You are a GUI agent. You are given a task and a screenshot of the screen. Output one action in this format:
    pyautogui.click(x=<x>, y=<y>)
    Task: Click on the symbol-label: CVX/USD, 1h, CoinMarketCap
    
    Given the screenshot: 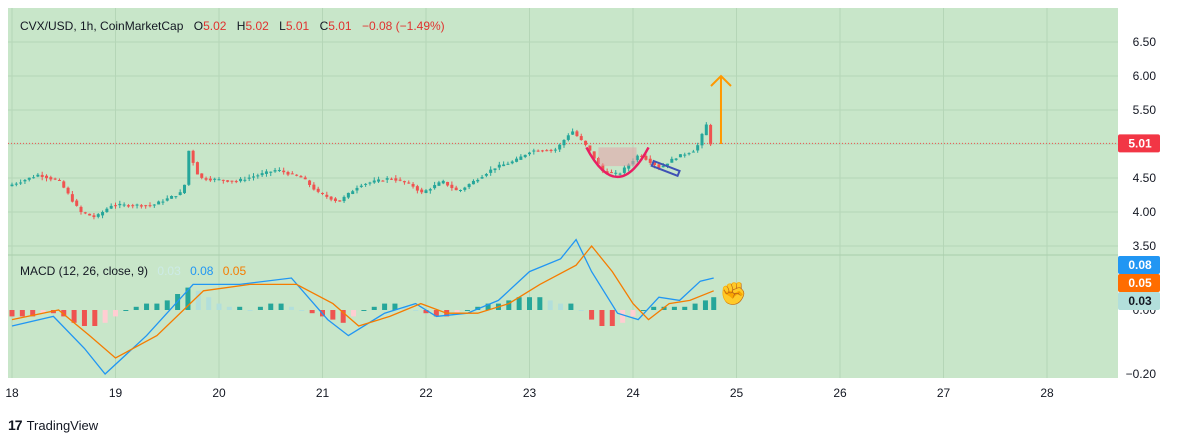 What is the action you would take?
    pyautogui.click(x=102, y=26)
    